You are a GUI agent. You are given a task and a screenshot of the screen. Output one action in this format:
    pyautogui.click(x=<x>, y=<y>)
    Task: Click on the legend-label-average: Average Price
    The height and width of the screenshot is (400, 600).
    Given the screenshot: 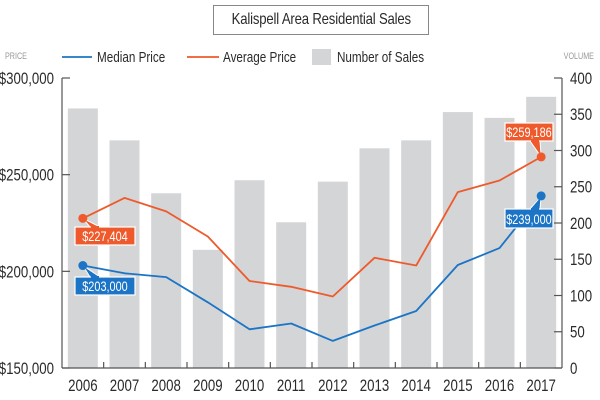 What is the action you would take?
    pyautogui.click(x=259, y=57)
    